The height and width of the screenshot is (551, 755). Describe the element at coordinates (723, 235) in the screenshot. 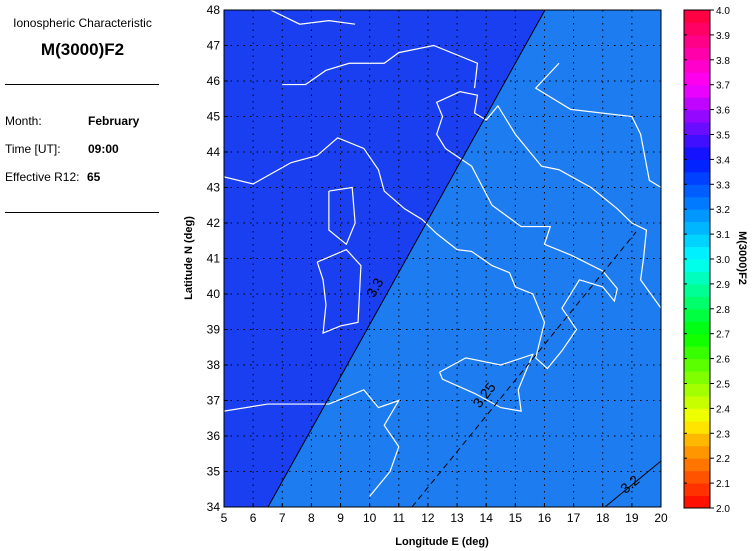

I see `colorbar-tick-label: 3.1` at that location.